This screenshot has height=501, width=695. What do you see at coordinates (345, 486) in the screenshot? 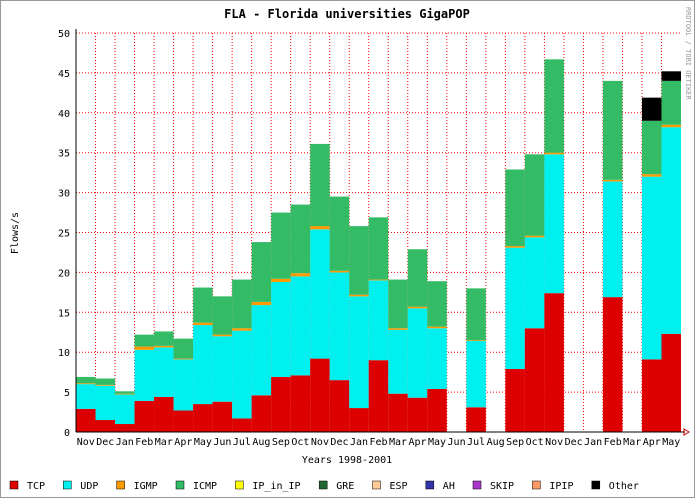
I see `legend-label-gre: GRE` at bounding box center [345, 486].